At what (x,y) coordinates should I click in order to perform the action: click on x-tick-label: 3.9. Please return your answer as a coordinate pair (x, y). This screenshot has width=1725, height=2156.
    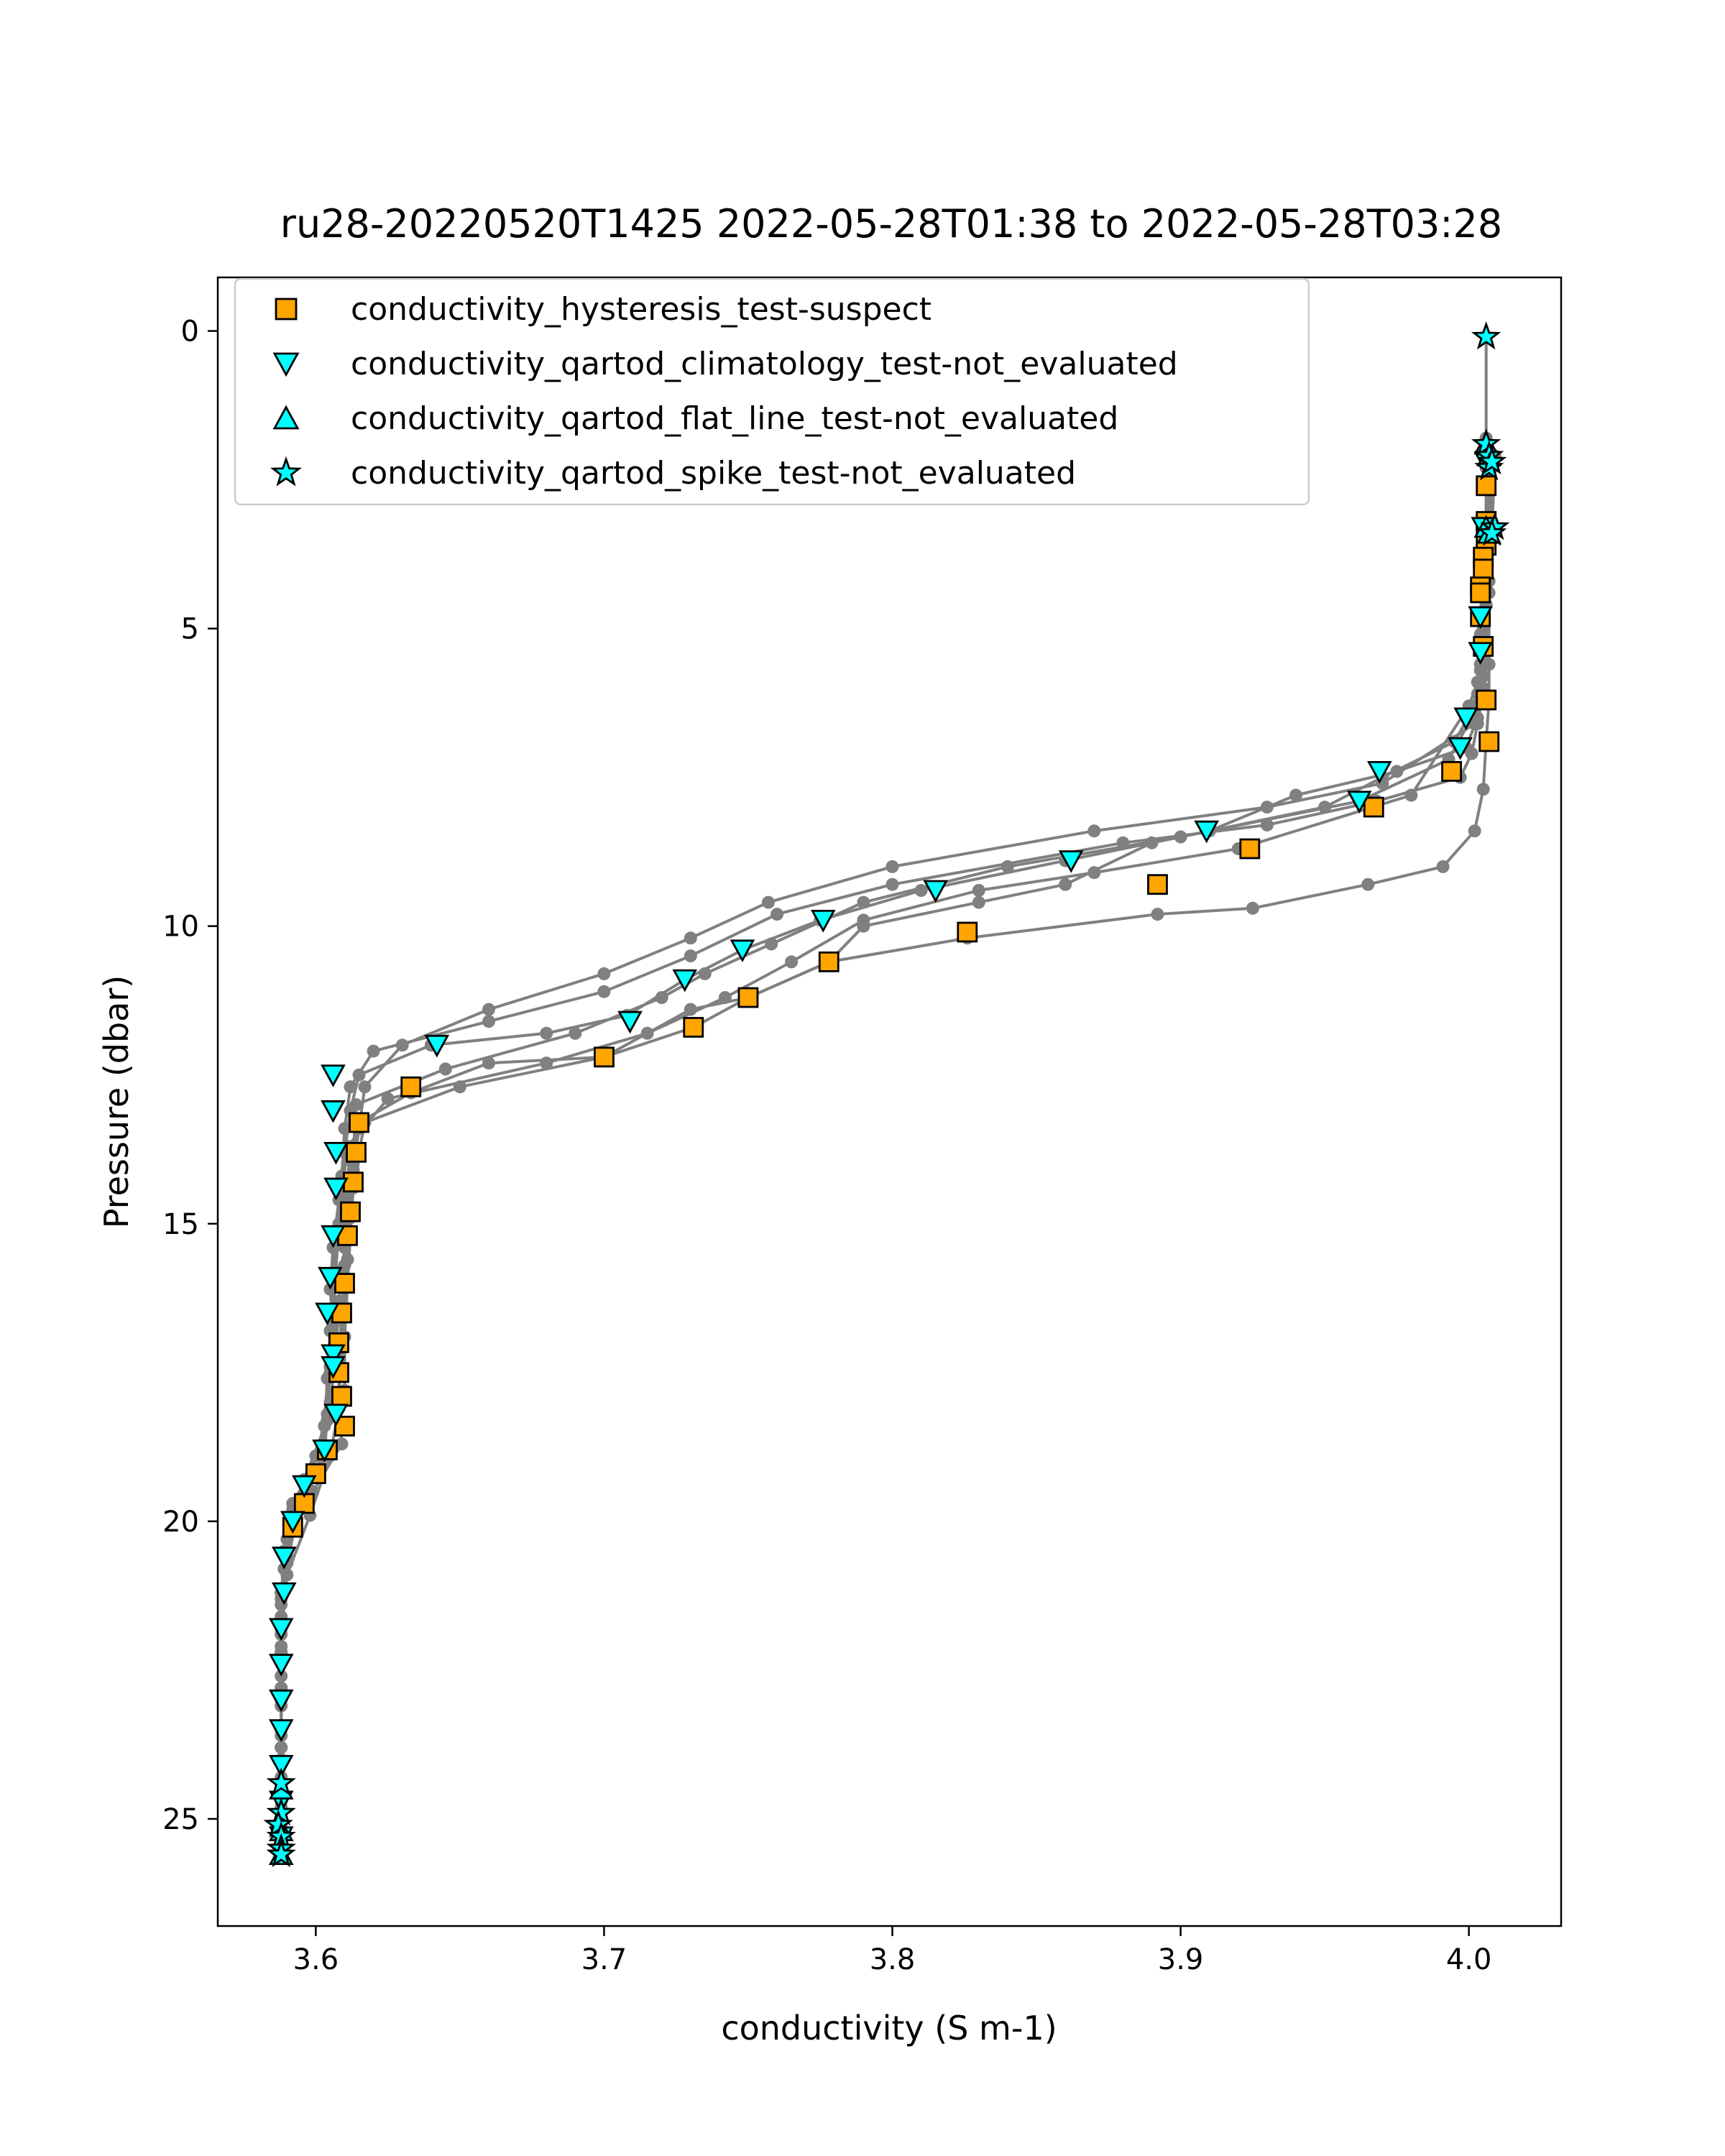
    Looking at the image, I should click on (1181, 1959).